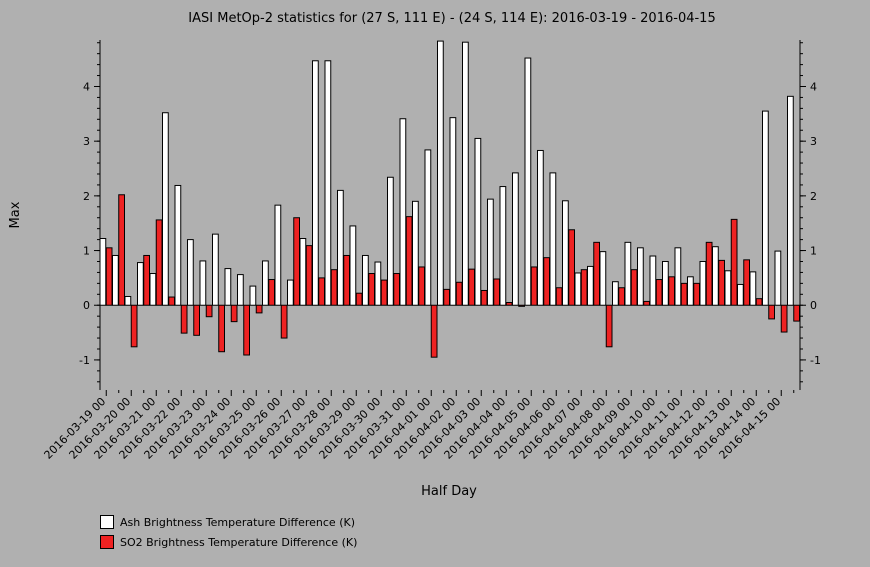  What do you see at coordinates (813, 141) in the screenshot?
I see `y-tick-label-right: 3` at bounding box center [813, 141].